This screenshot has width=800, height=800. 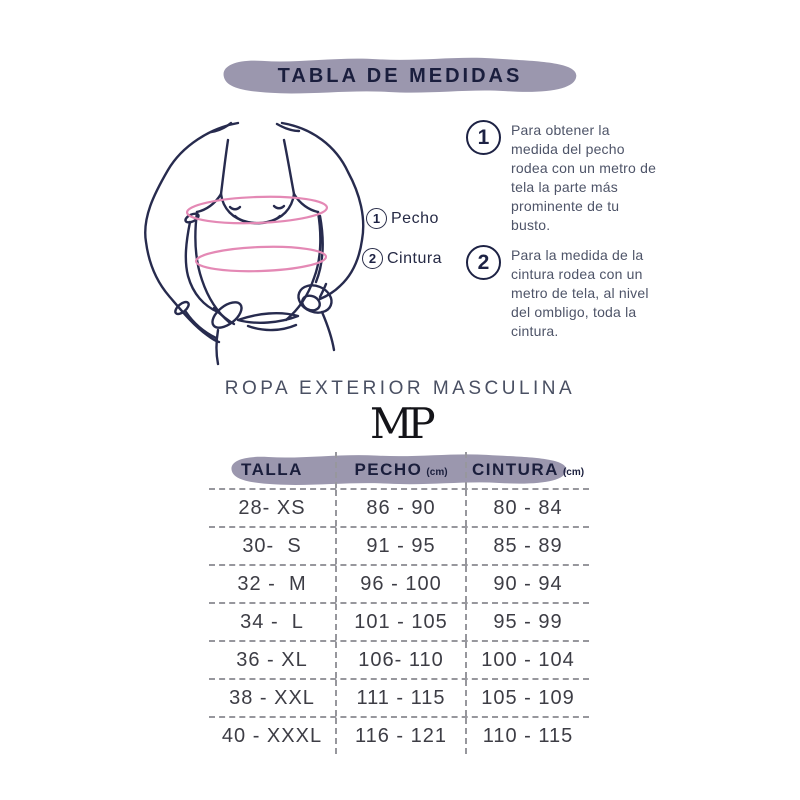 I want to click on cell-talla: 36 - XL, so click(x=272, y=659).